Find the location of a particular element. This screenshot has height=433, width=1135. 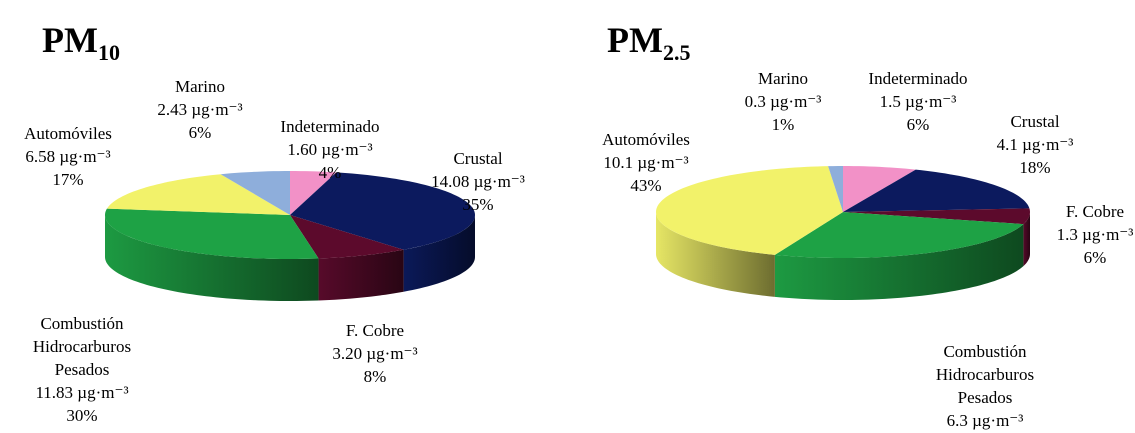

percent-label: 8% is located at coordinates (375, 376).